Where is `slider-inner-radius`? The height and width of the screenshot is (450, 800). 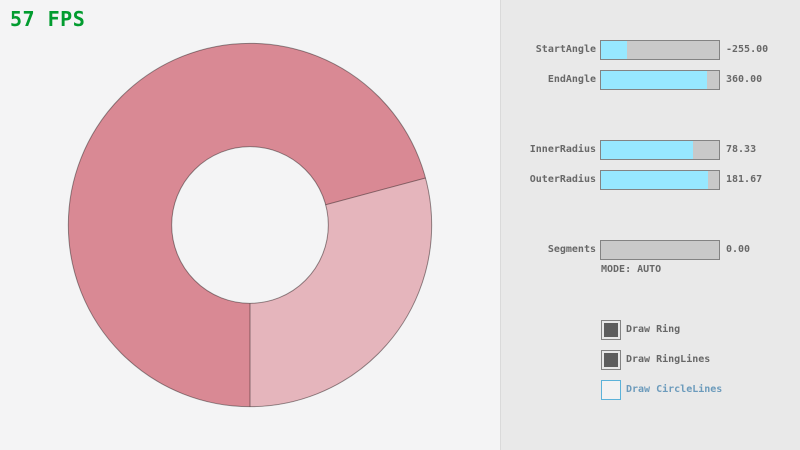 slider-inner-radius is located at coordinates (660, 150).